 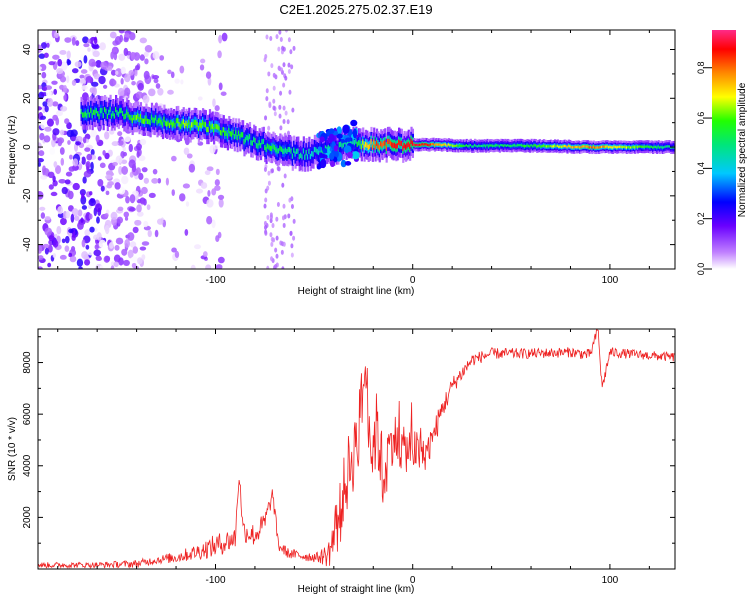 I want to click on snr-xlabel: Height of straight line (km), so click(x=356, y=589).